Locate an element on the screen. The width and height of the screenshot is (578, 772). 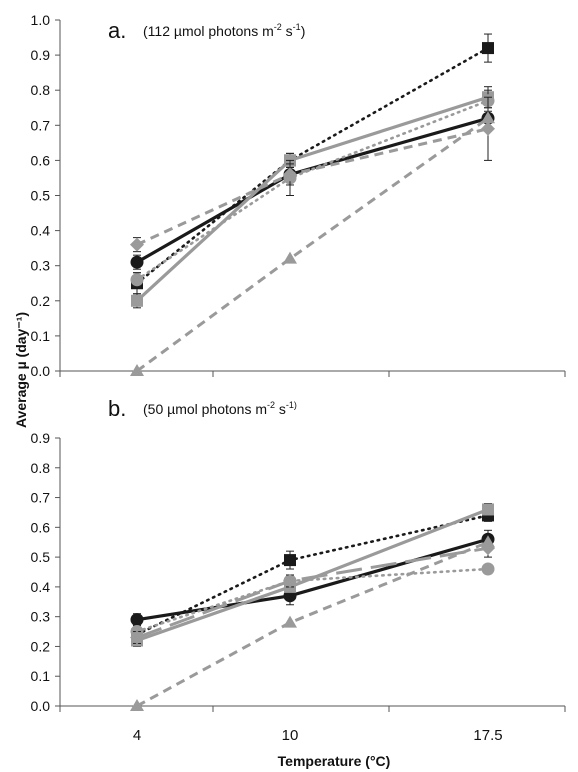
y-axis-title: Average µ (day⁻¹) is located at coordinates (21, 370).